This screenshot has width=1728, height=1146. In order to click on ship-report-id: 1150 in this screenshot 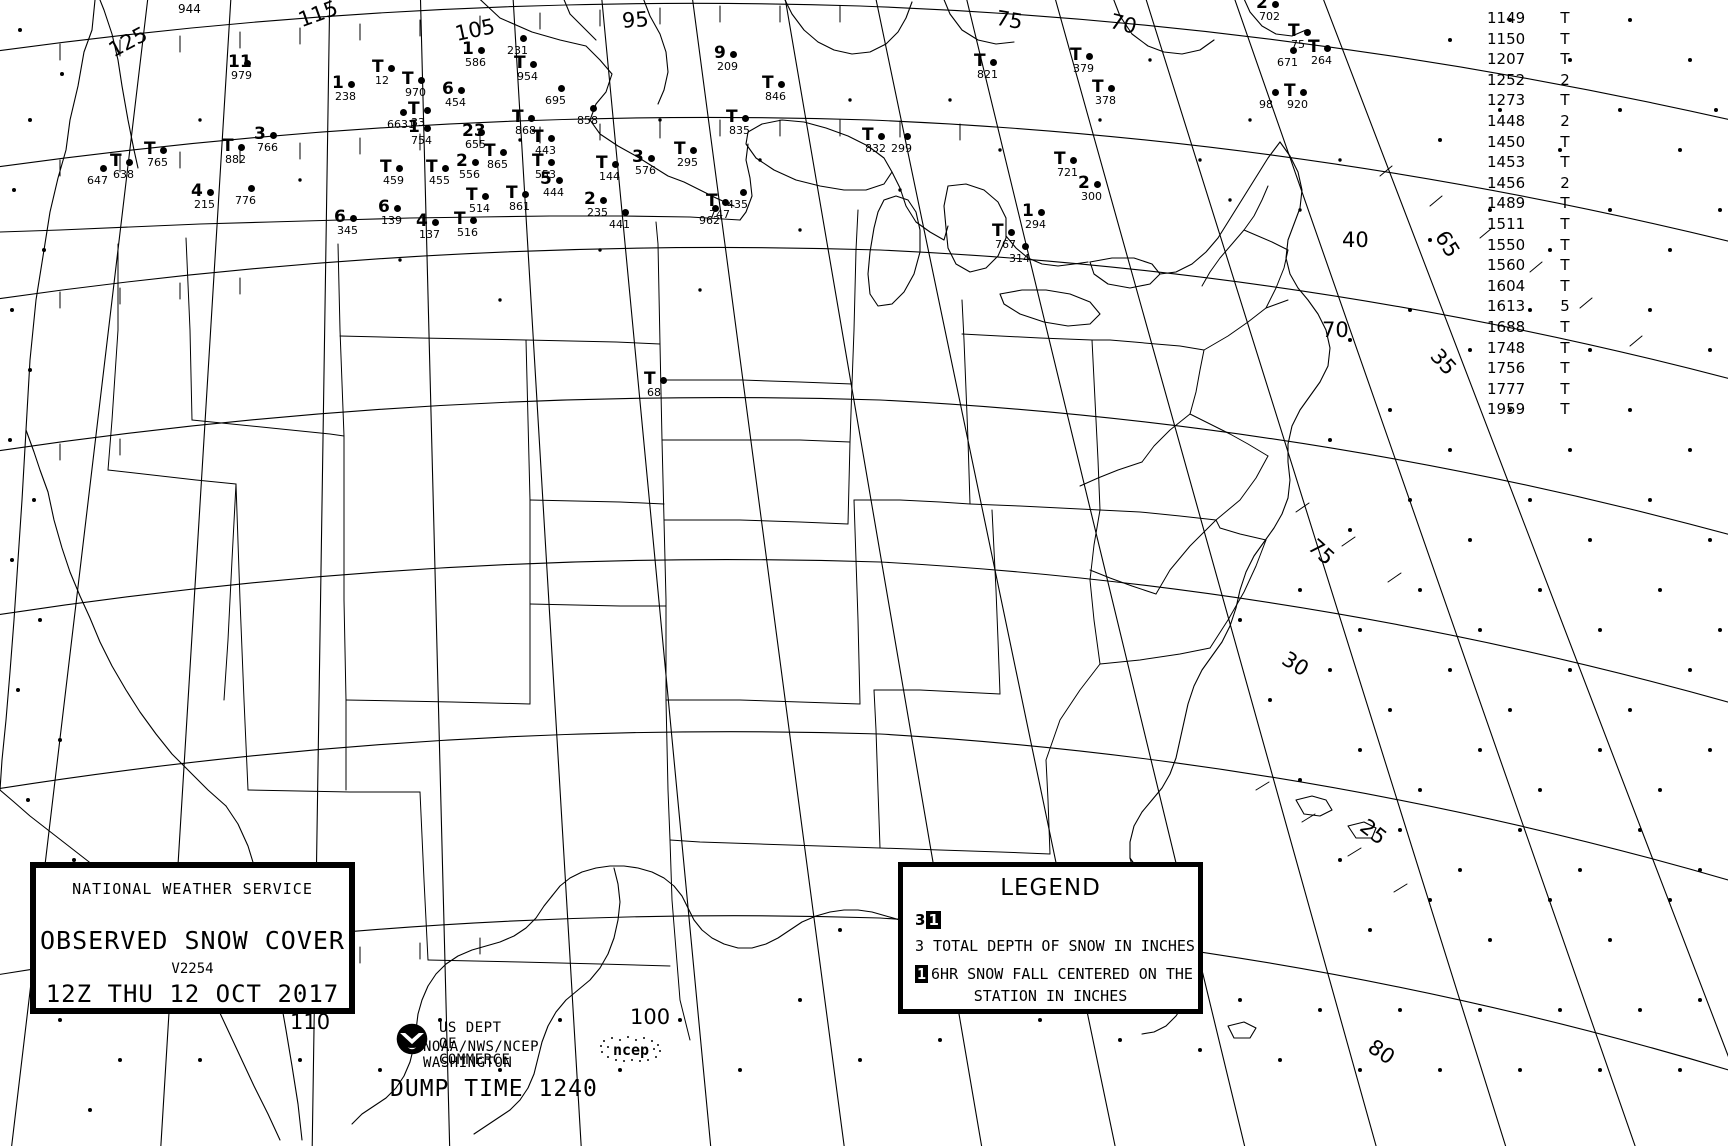, I will do `click(1506, 38)`.